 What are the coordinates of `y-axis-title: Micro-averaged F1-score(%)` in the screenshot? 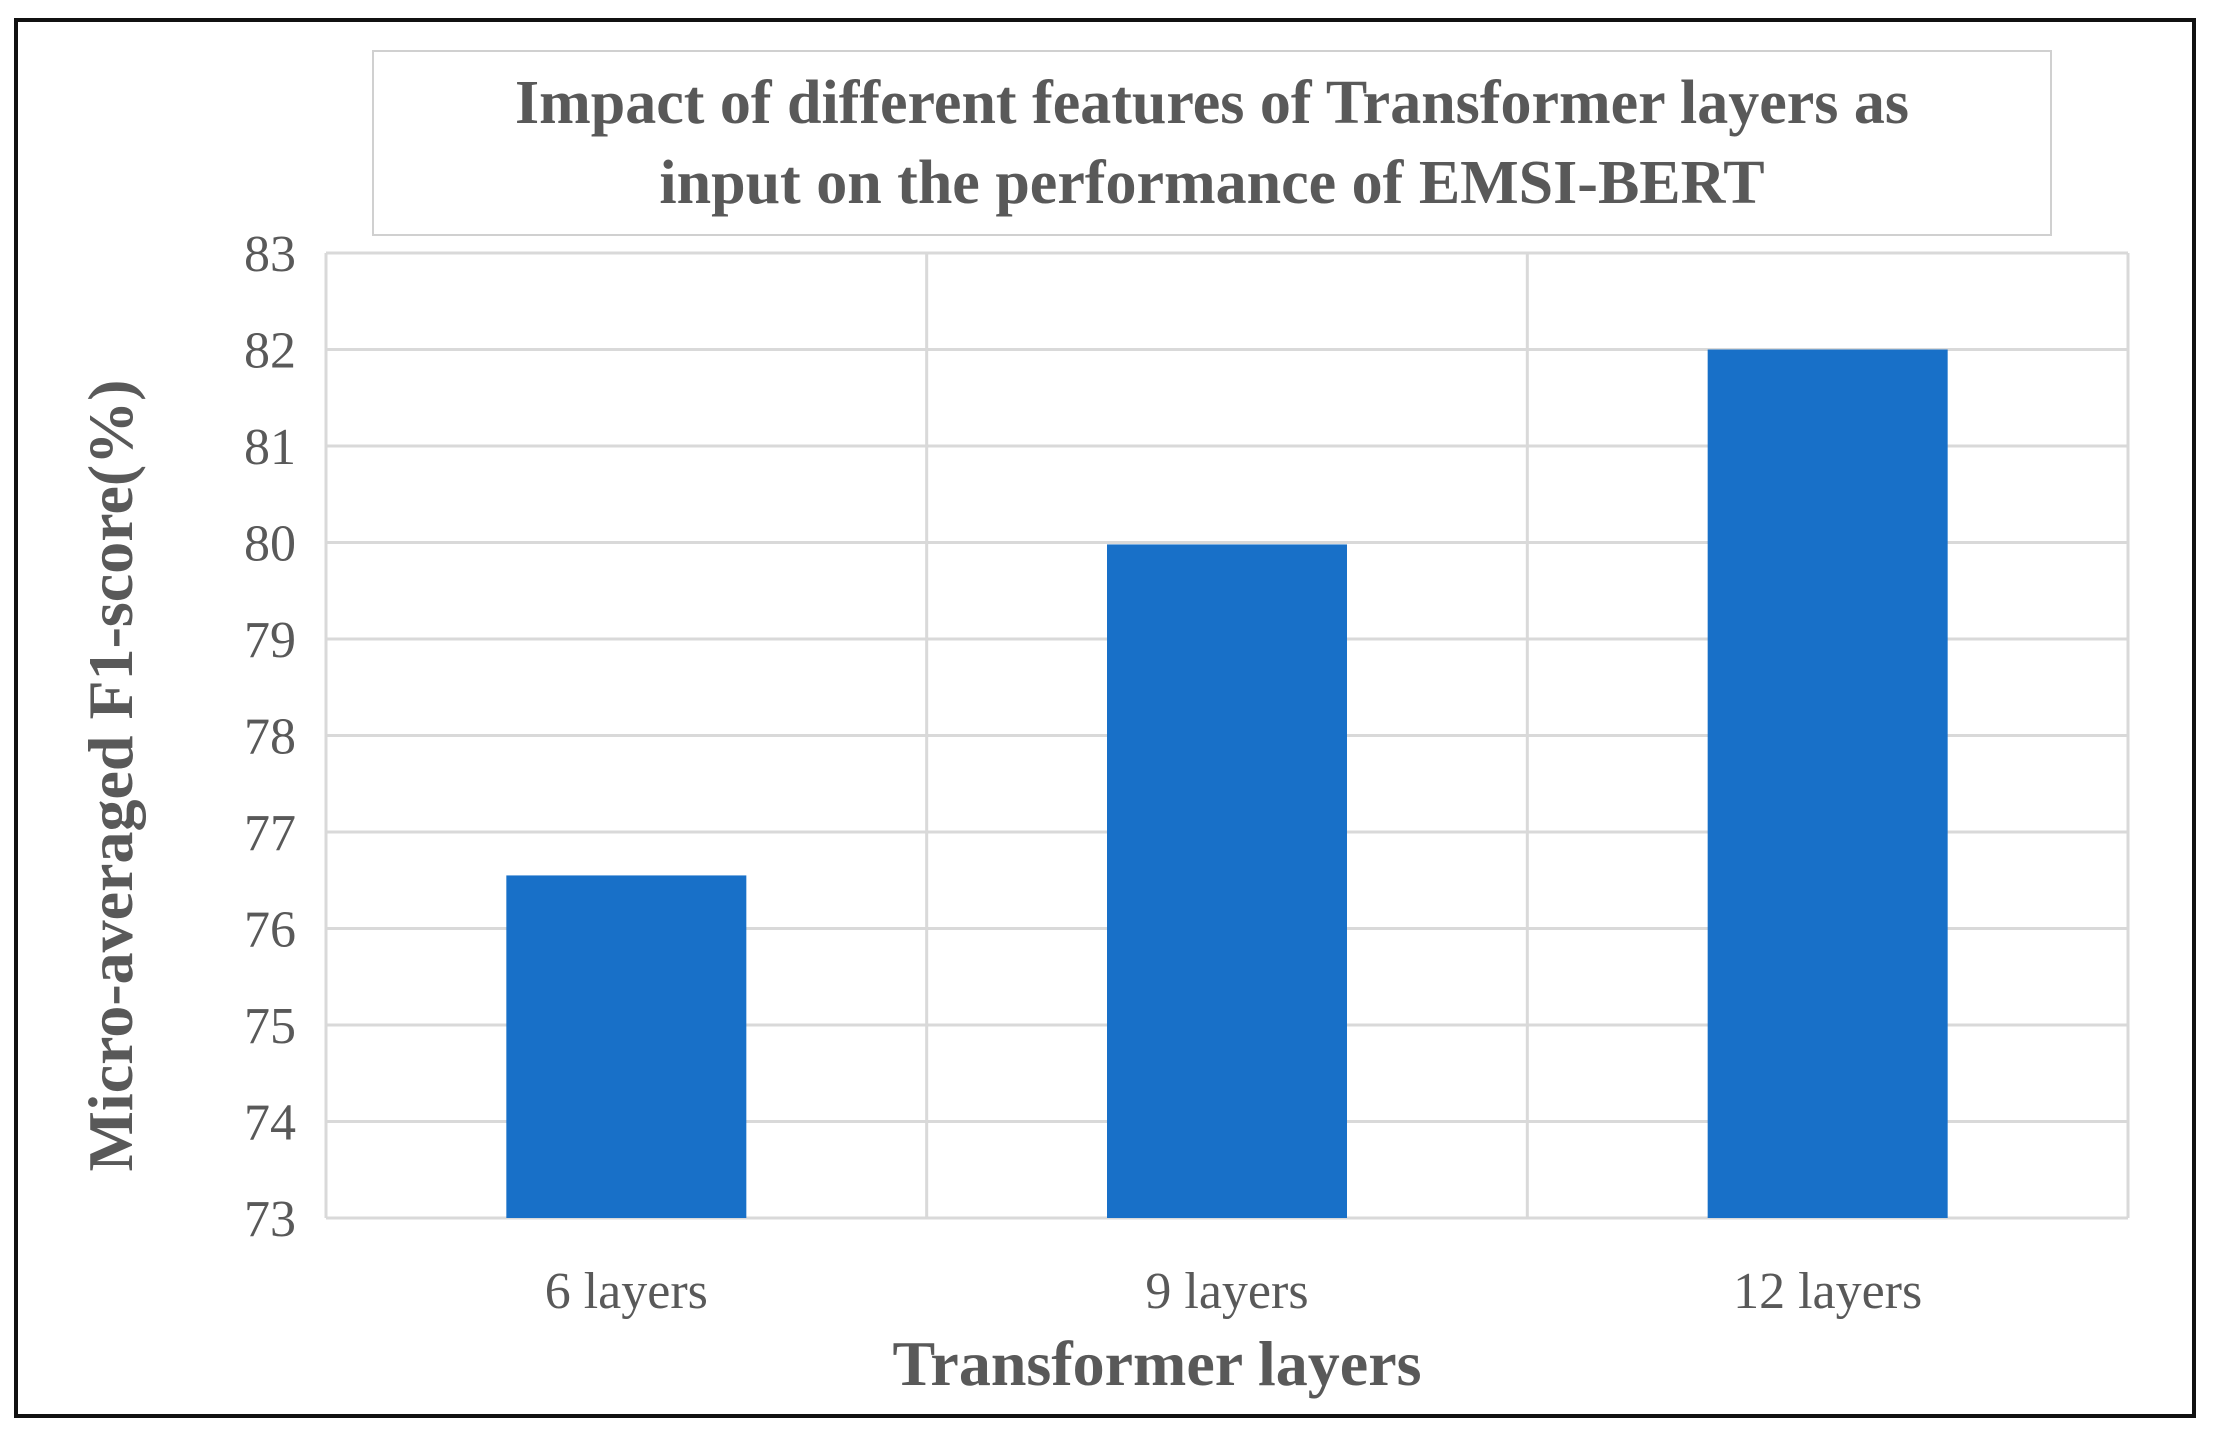 It's located at (110, 776).